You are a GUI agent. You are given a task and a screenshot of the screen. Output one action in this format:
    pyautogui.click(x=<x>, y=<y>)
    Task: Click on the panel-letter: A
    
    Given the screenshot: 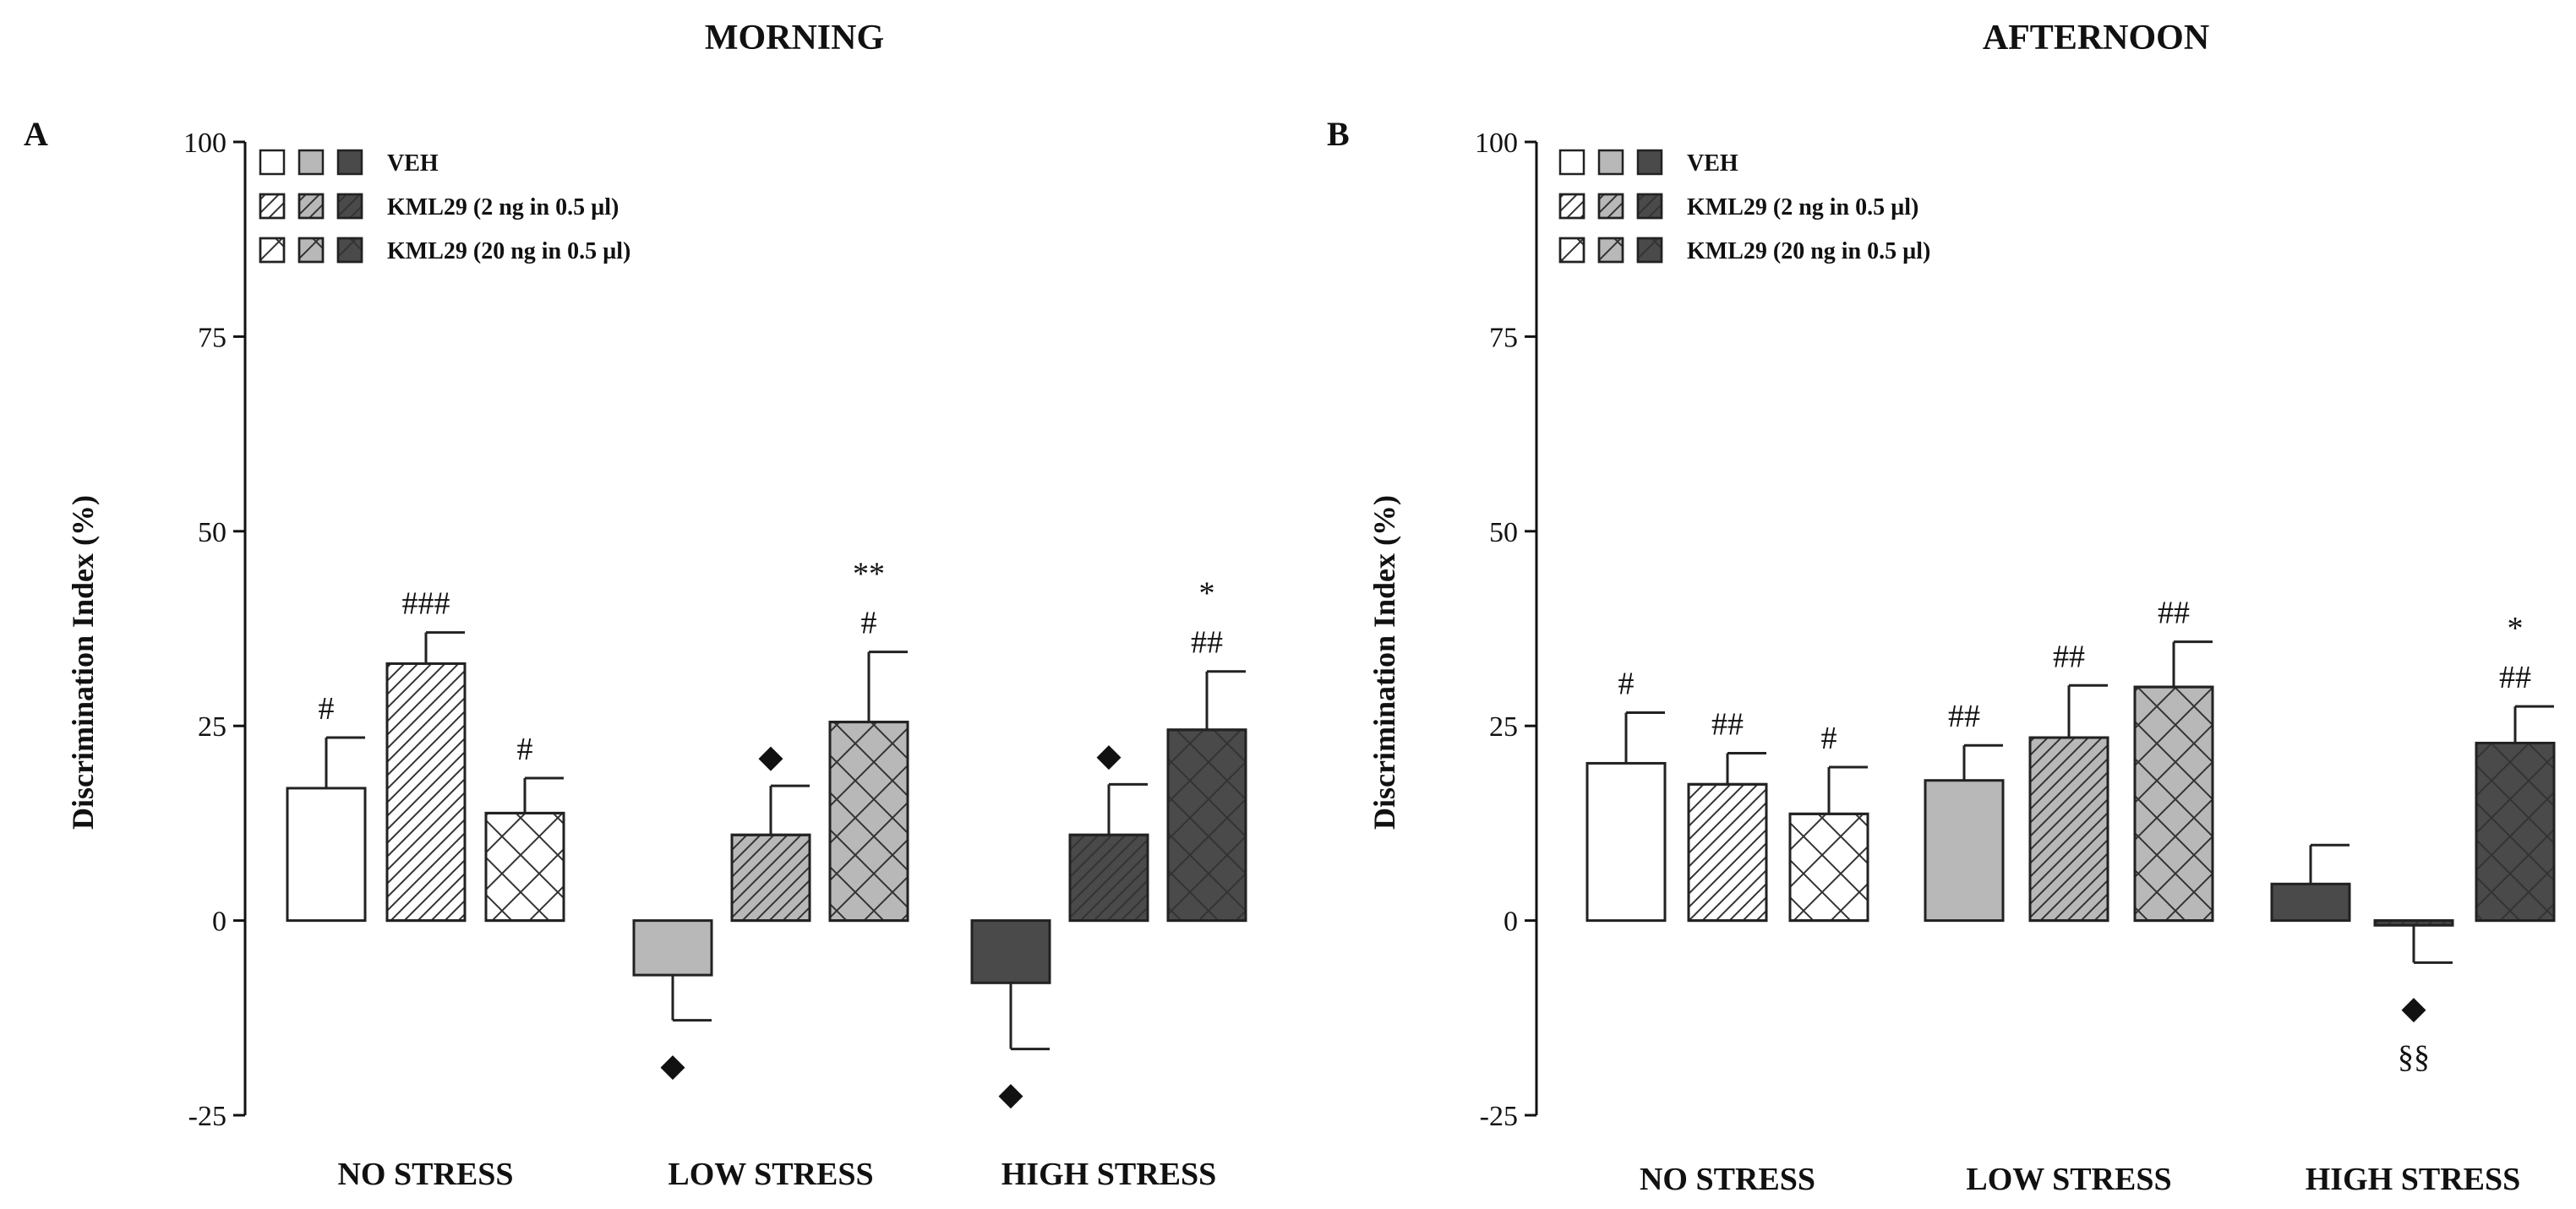 What is the action you would take?
    pyautogui.click(x=36, y=134)
    